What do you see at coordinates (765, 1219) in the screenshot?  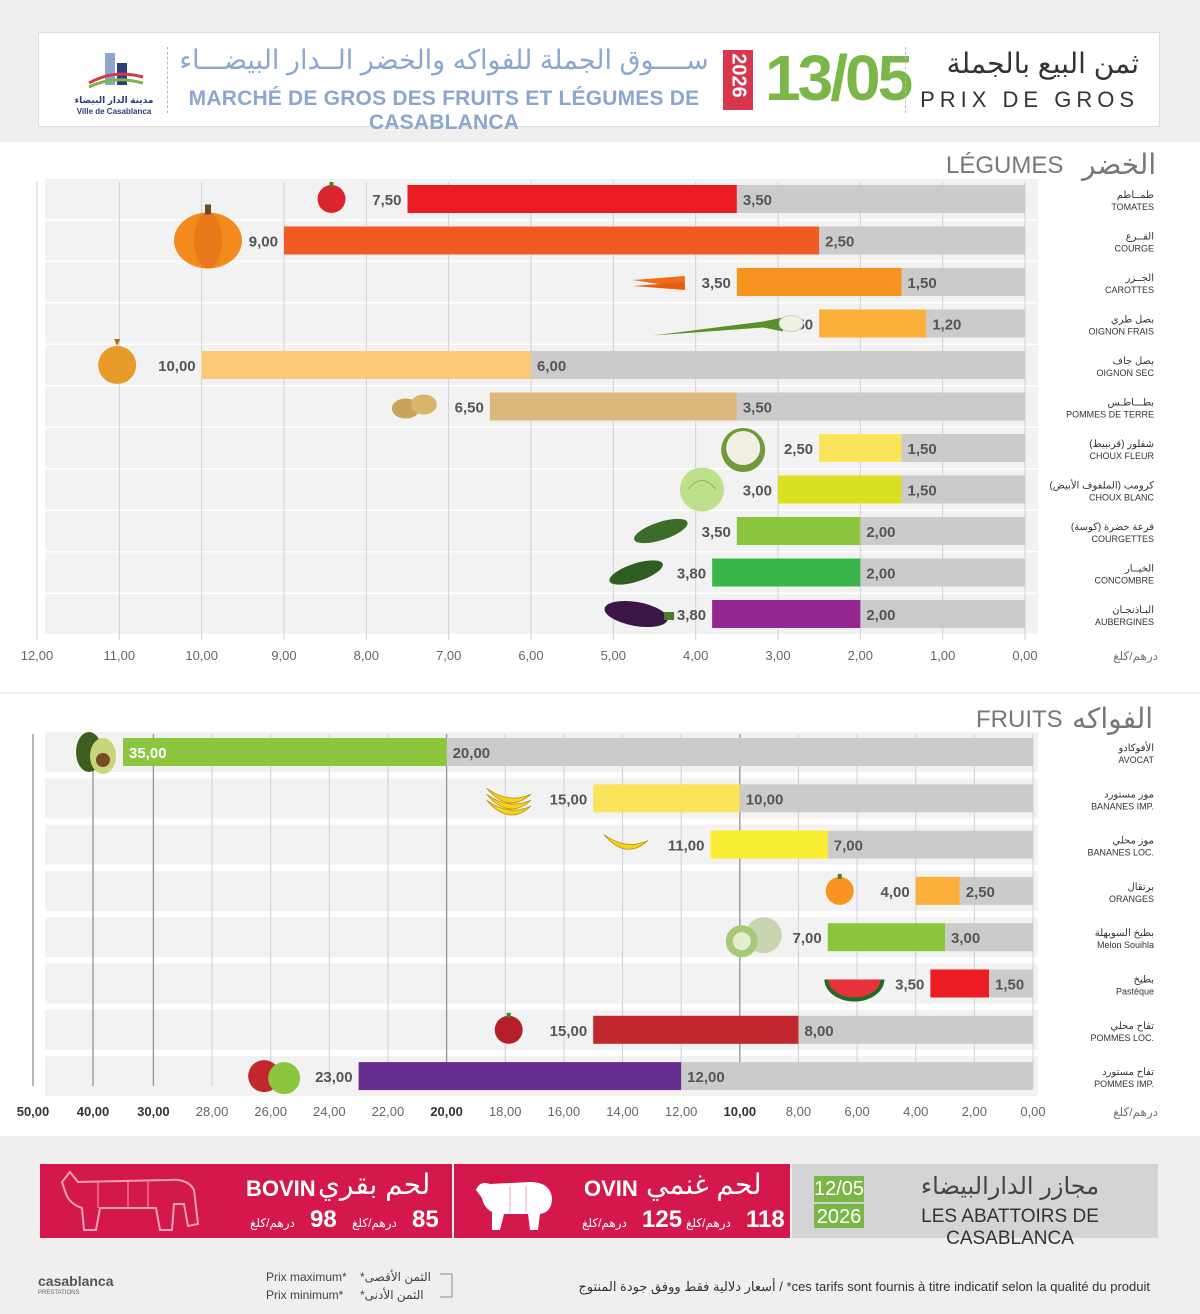 I see `ovin-price-min: 118` at bounding box center [765, 1219].